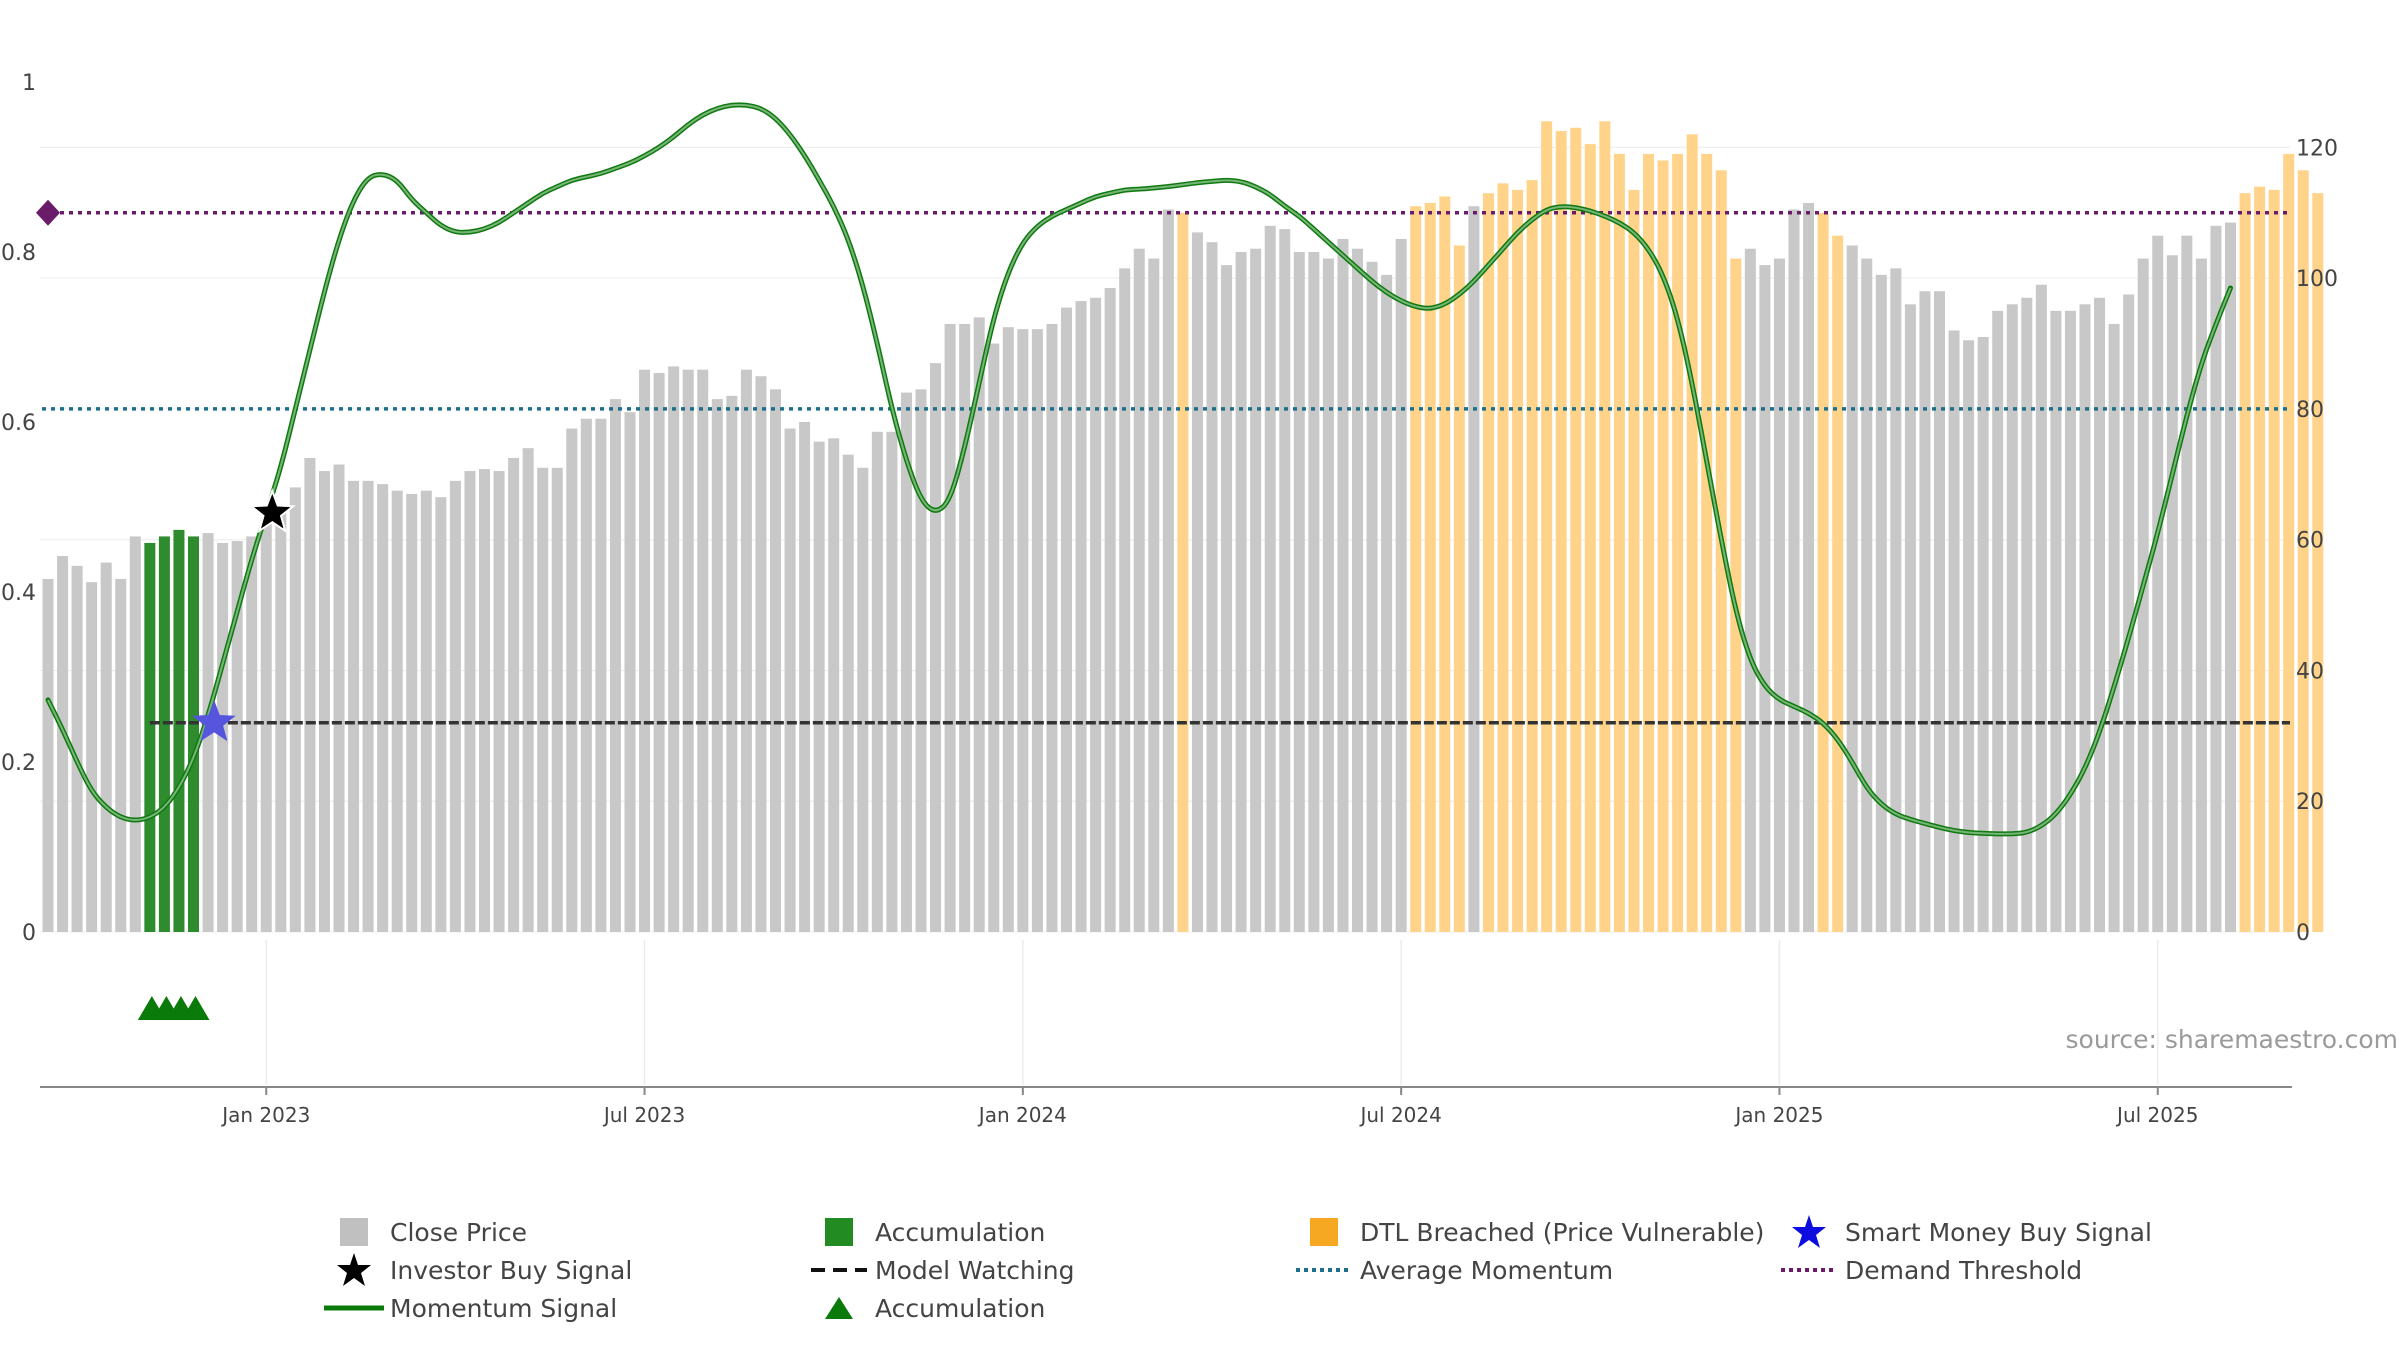  What do you see at coordinates (840, 1232) in the screenshot?
I see `green-square-icon` at bounding box center [840, 1232].